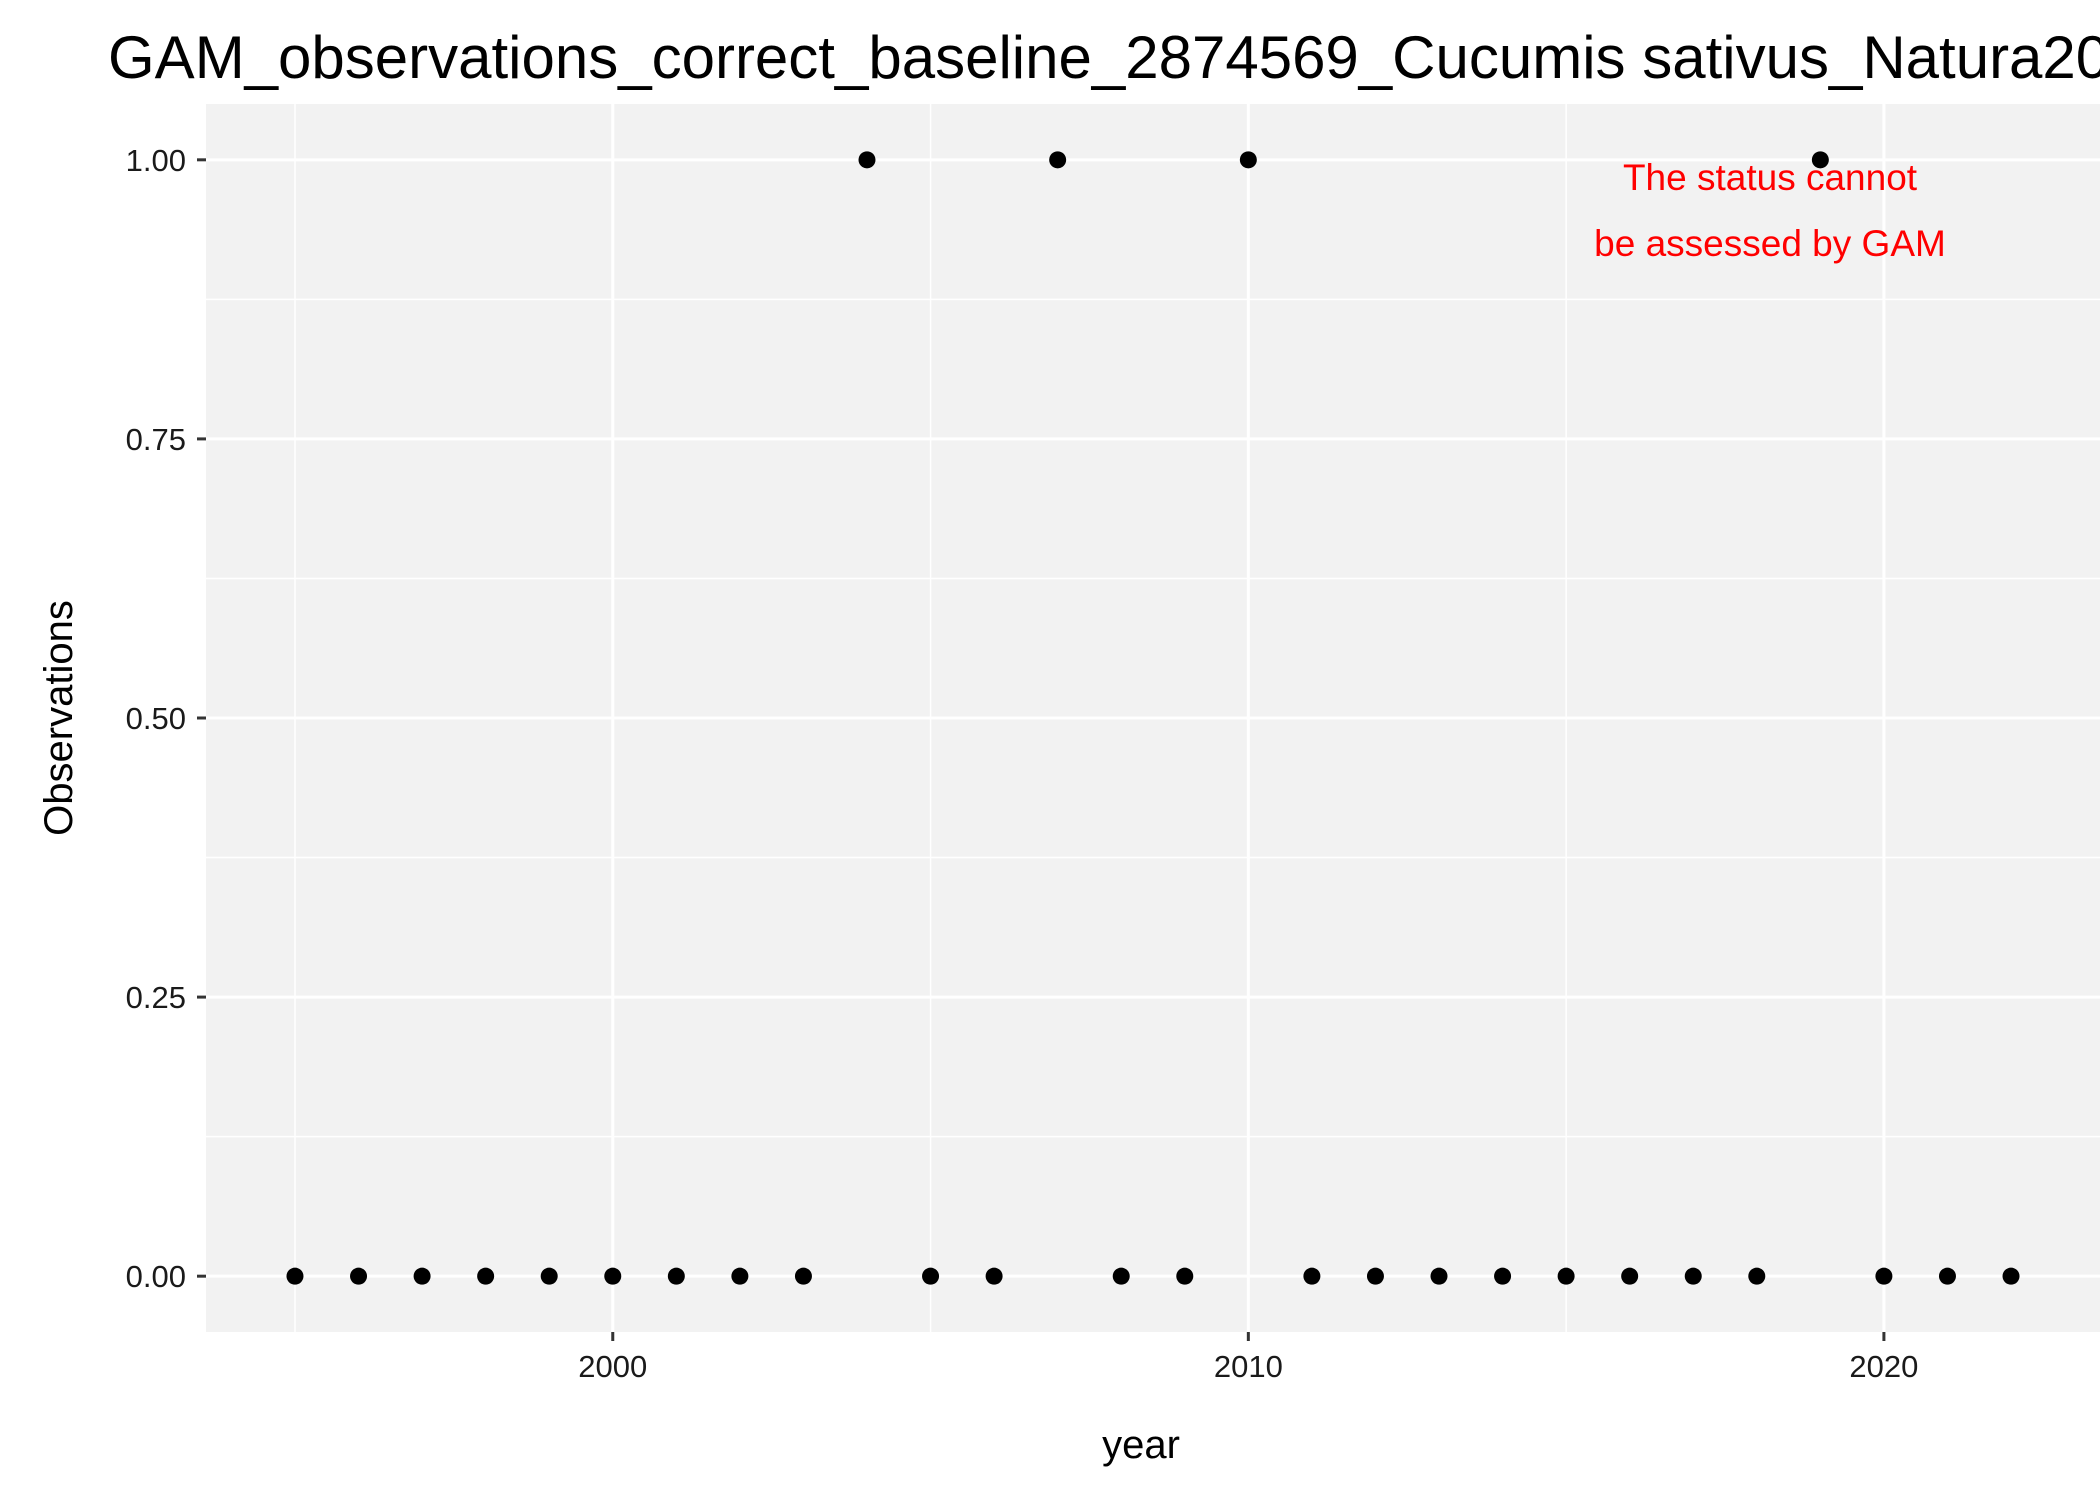 The width and height of the screenshot is (2100, 1499). What do you see at coordinates (156, 997) in the screenshot?
I see `y-tick-label: 0.25` at bounding box center [156, 997].